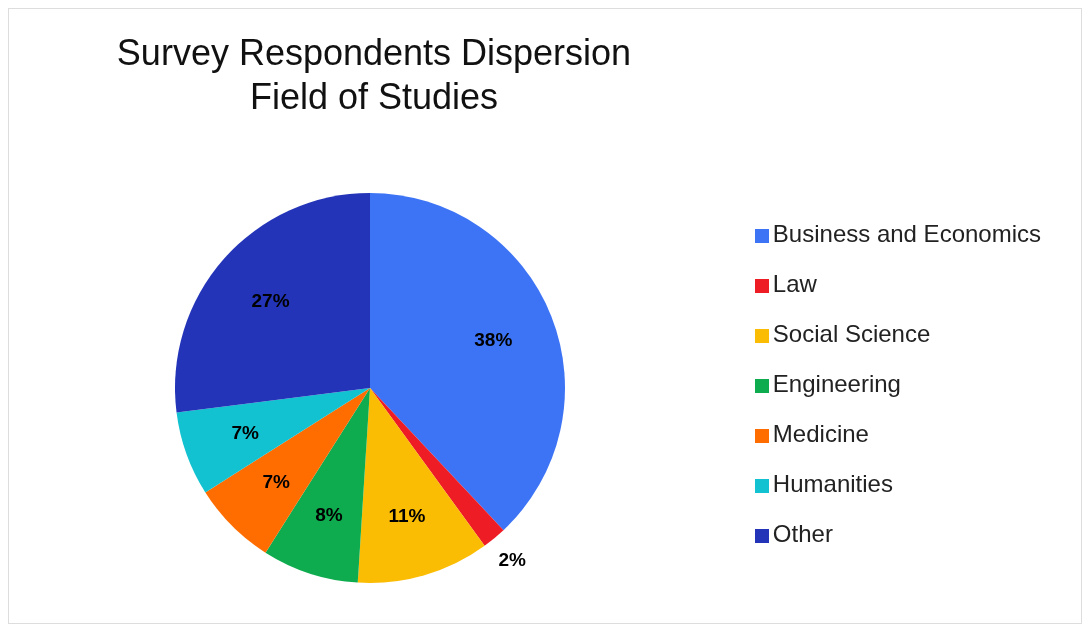 This screenshot has width=1090, height=632. I want to click on data-label: 8%, so click(329, 514).